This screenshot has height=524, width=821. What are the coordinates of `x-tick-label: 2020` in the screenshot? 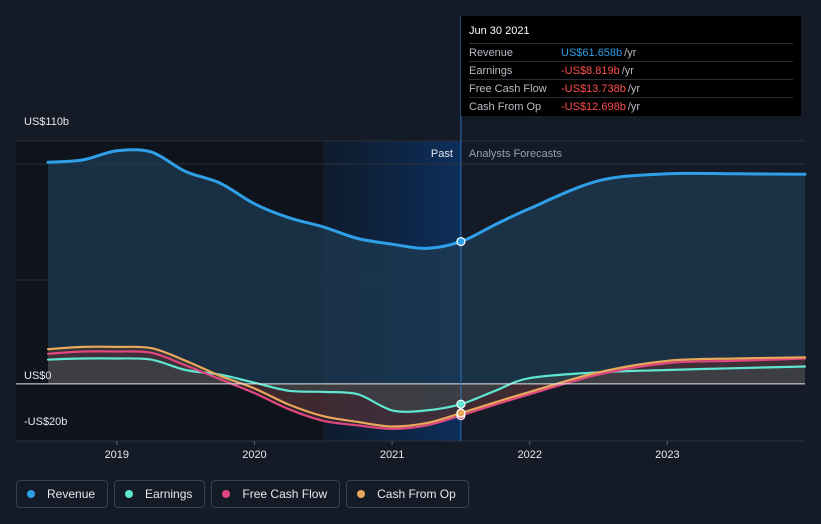 It's located at (254, 455).